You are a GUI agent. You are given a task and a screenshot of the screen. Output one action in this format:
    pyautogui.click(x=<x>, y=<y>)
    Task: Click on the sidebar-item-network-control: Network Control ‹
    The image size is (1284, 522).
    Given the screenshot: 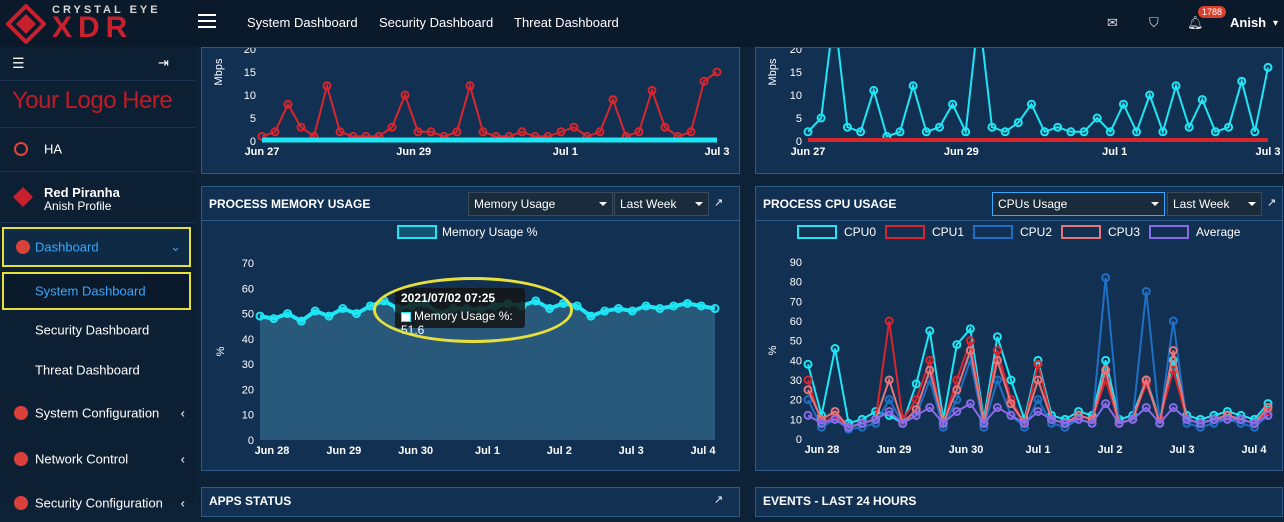 What is the action you would take?
    pyautogui.click(x=97, y=459)
    